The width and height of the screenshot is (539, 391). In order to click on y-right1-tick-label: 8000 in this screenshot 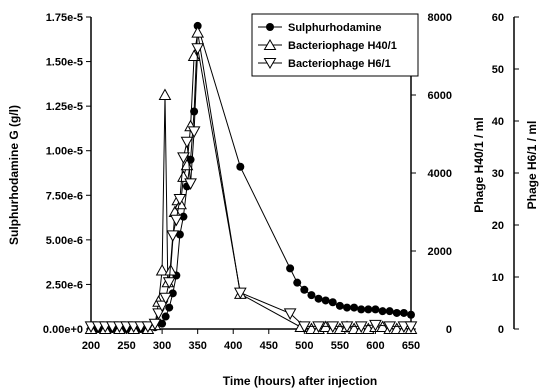, I will do `click(440, 18)`.